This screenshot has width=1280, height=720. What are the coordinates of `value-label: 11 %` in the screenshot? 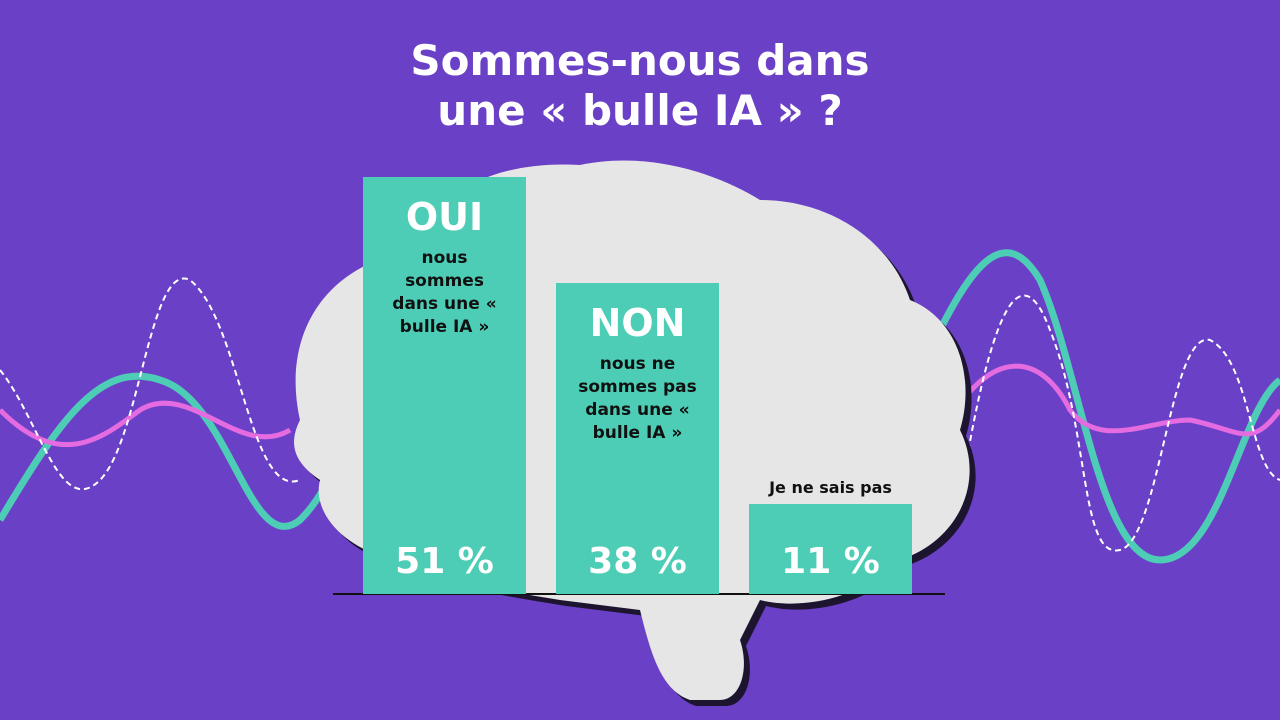 It's located at (830, 561).